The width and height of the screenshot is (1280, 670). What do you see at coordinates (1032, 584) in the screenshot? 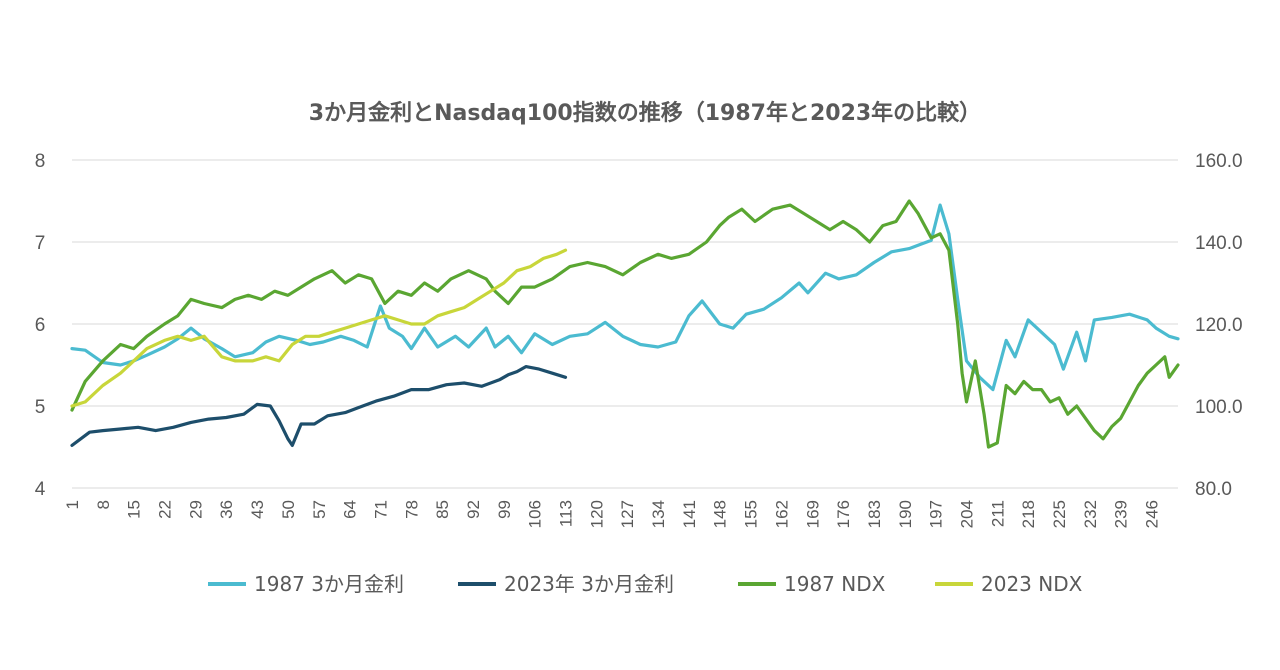
I see `legend-label: 2023 NDX` at bounding box center [1032, 584].